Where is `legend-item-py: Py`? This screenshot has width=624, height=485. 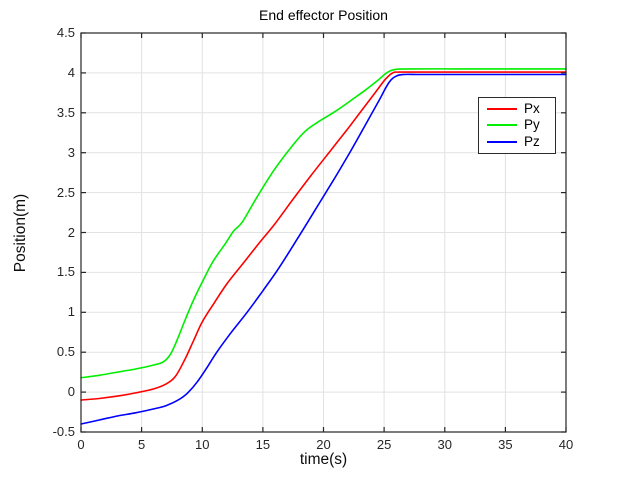 legend-item-py: Py is located at coordinates (519, 125).